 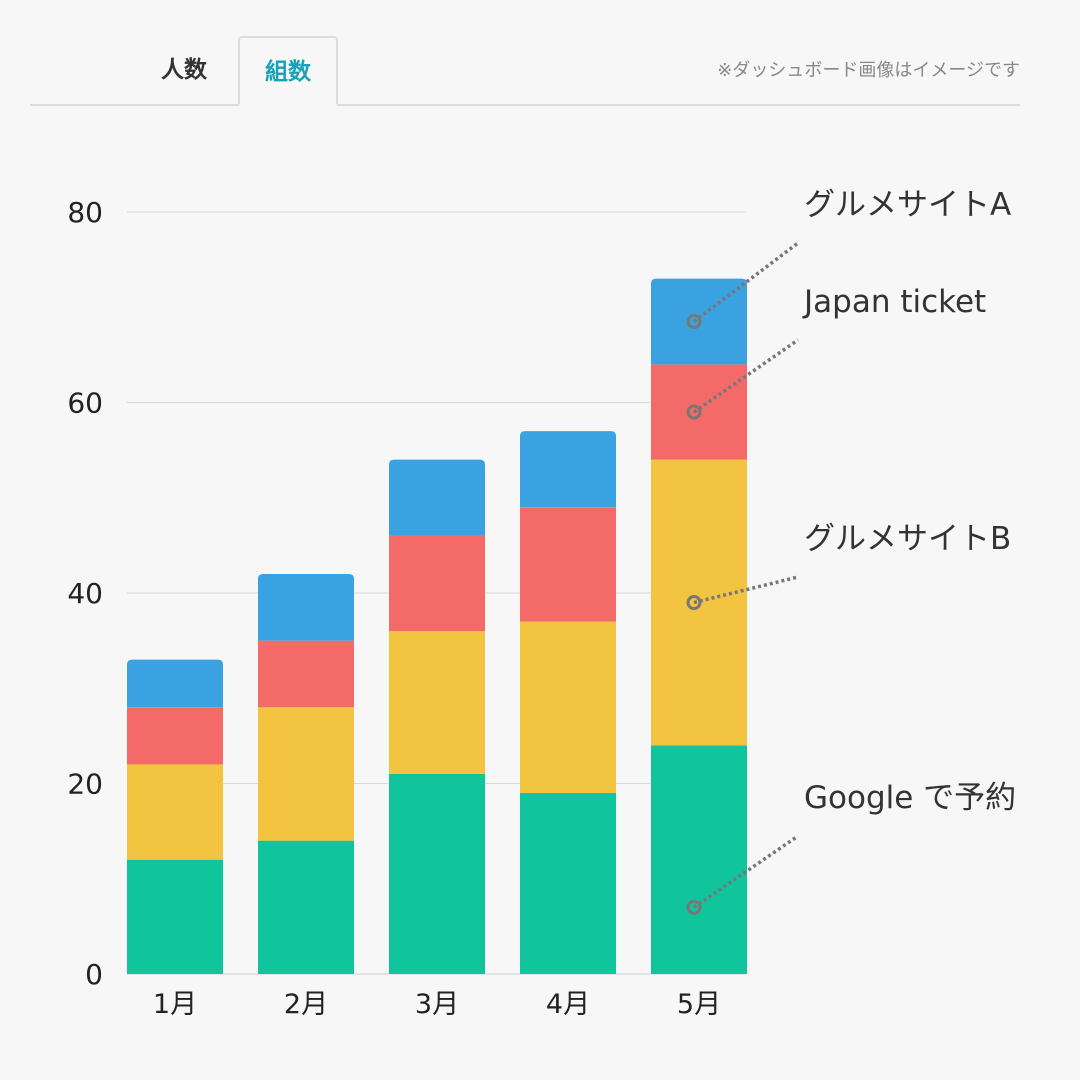 What do you see at coordinates (525, 71) in the screenshot?
I see `tab-bar: 人数 組数 ※ダッシュボード画像はイメージです` at bounding box center [525, 71].